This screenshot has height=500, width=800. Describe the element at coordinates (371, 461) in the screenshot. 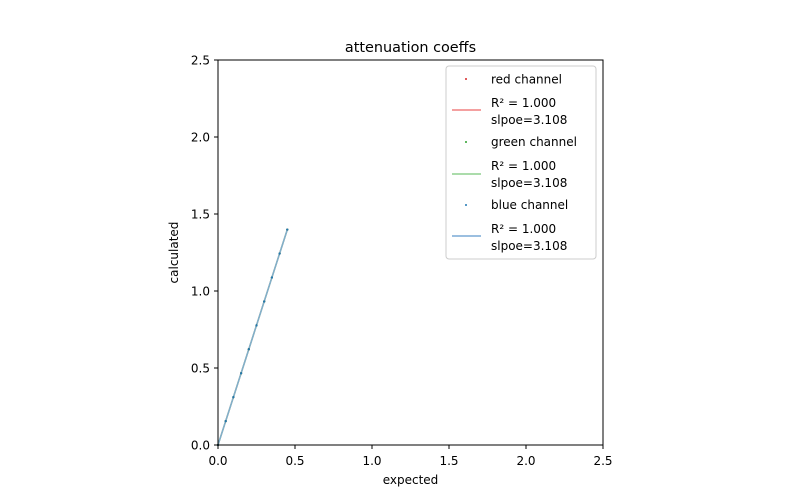

I see `x-tick-label: 1.0` at that location.